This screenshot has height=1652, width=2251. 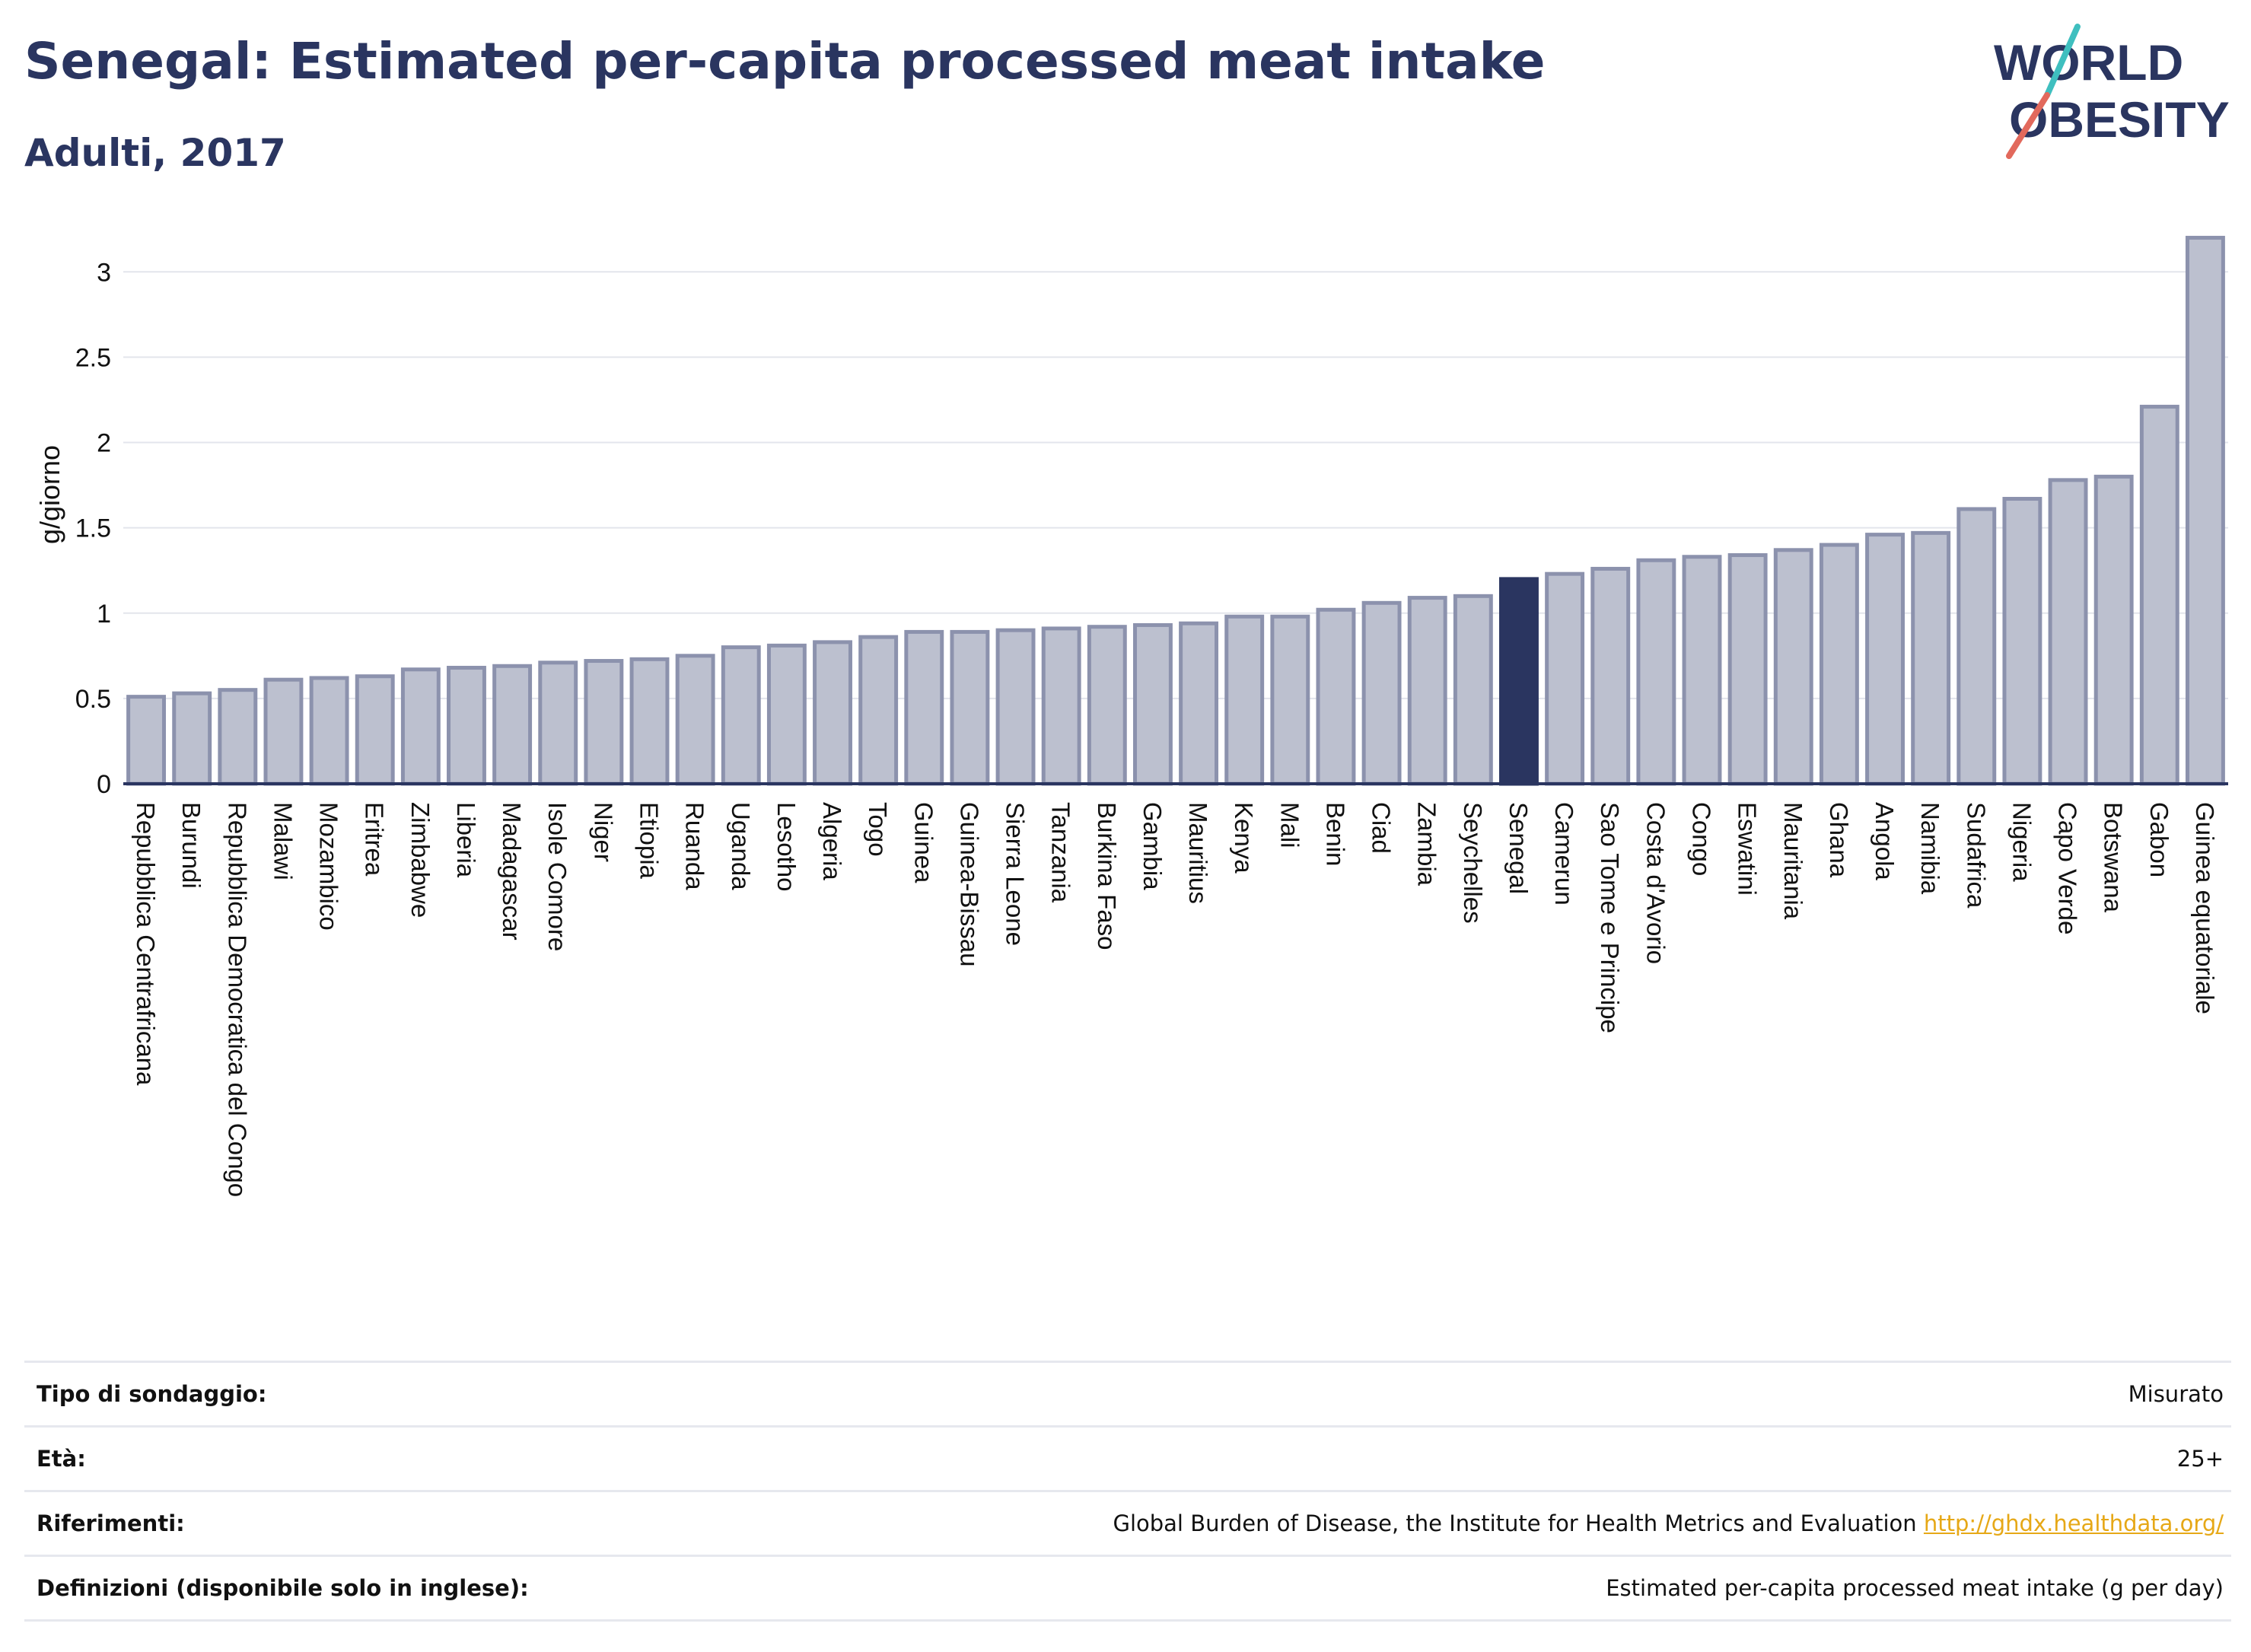 What do you see at coordinates (1610, 676) in the screenshot?
I see `bar-sao-tome-e-principe` at bounding box center [1610, 676].